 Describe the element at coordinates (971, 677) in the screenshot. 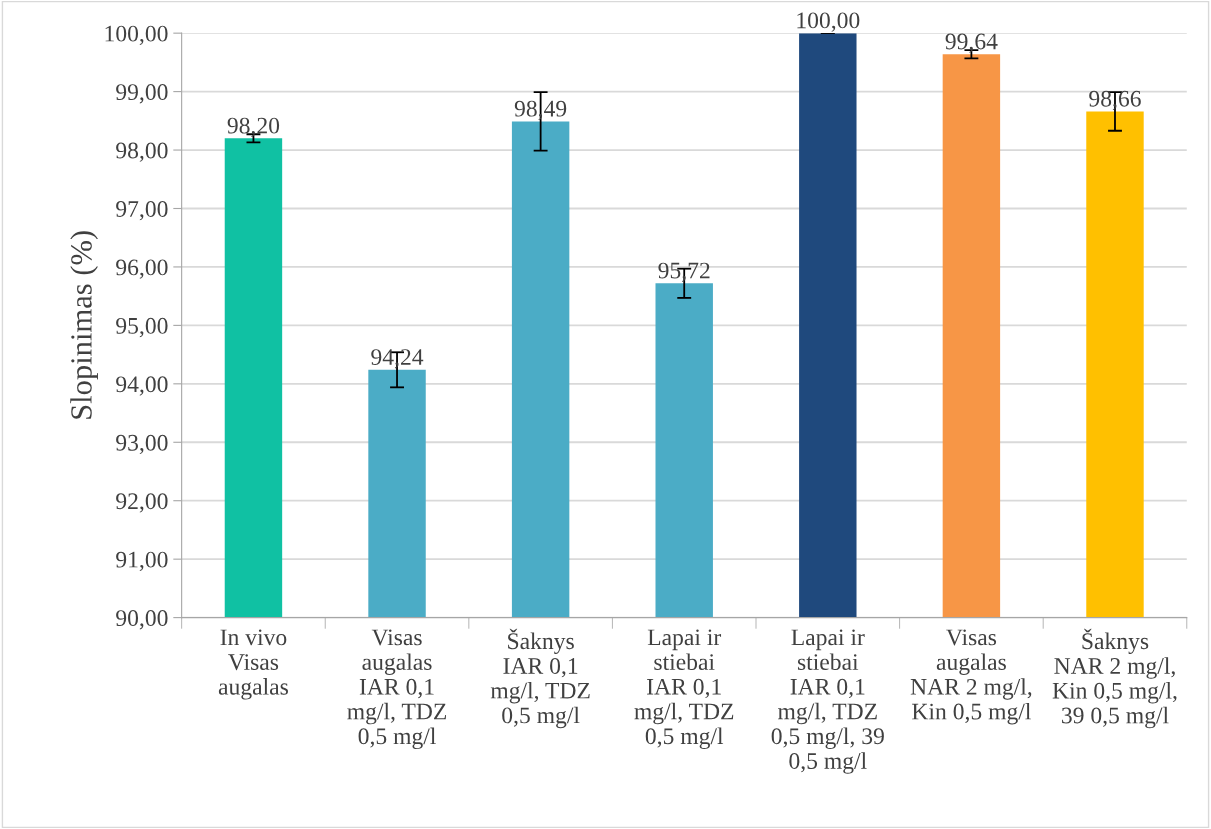

I see `x-tick-label: Visas augalas NAR 2 mg/l, Kin 0,5 mg/l` at that location.